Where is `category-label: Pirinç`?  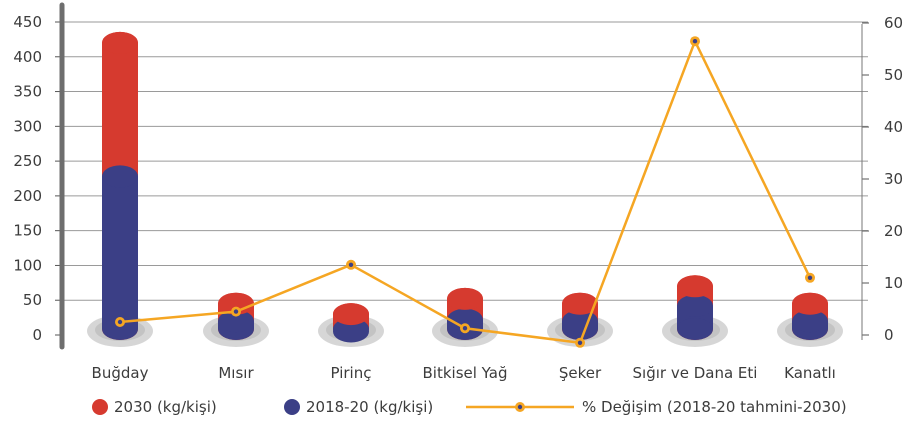 category-label: Pirinç is located at coordinates (351, 373).